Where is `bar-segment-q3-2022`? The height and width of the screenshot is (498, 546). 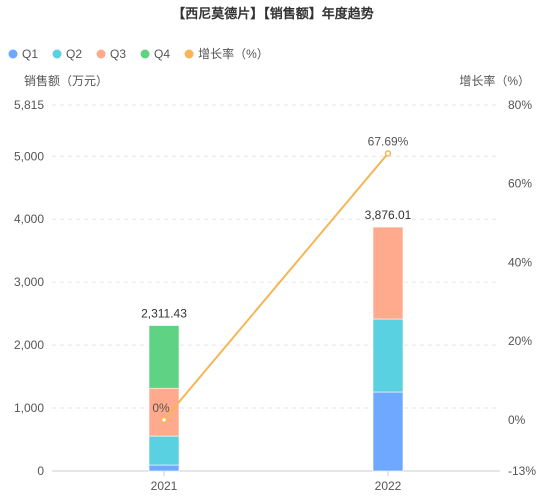
bar-segment-q3-2022 is located at coordinates (388, 273).